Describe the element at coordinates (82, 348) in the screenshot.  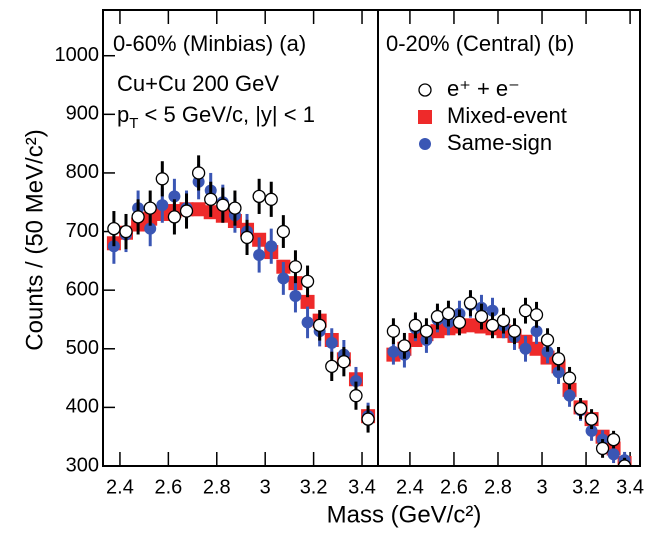
I see `y-tick-label: 500` at that location.